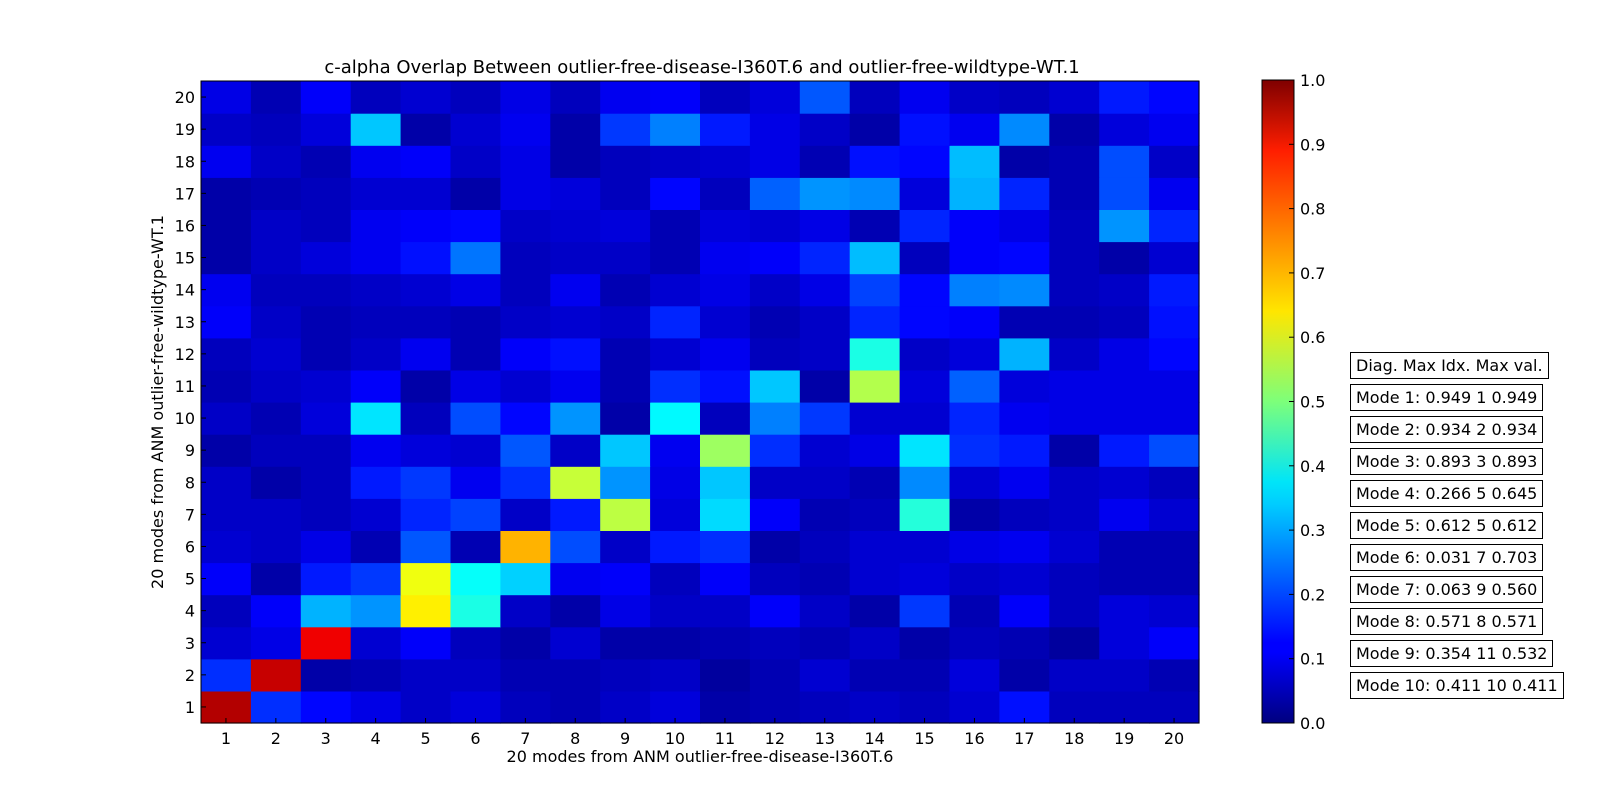 This screenshot has width=1600, height=800. Describe the element at coordinates (475, 738) in the screenshot. I see `x-tick-label: 6` at that location.